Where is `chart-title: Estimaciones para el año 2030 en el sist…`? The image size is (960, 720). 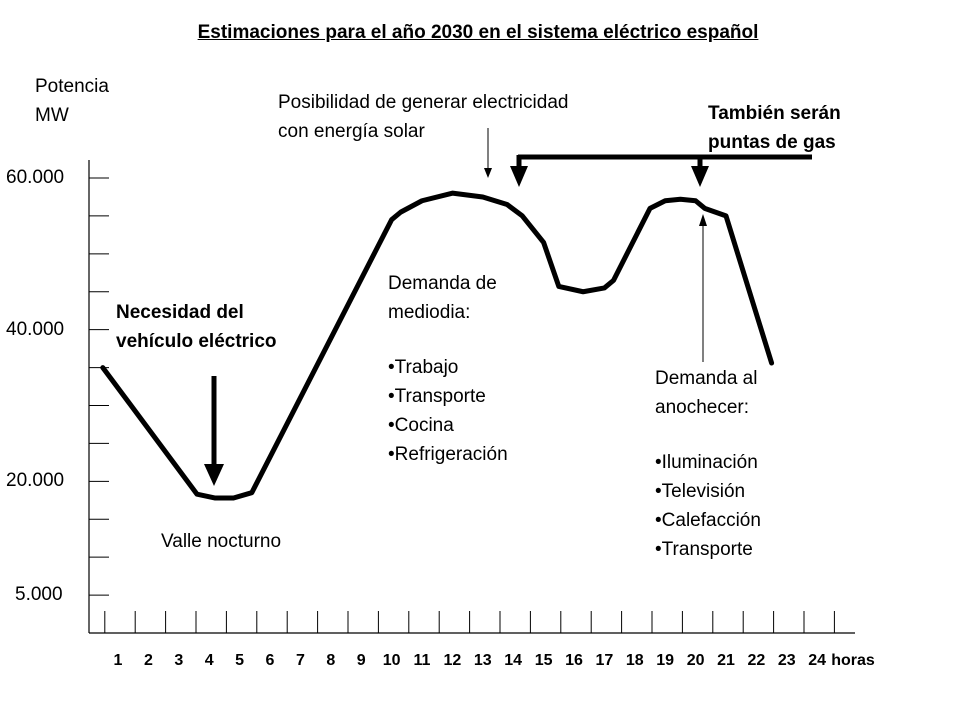 chart-title: Estimaciones para el año 2030 en el sist… is located at coordinates (478, 32).